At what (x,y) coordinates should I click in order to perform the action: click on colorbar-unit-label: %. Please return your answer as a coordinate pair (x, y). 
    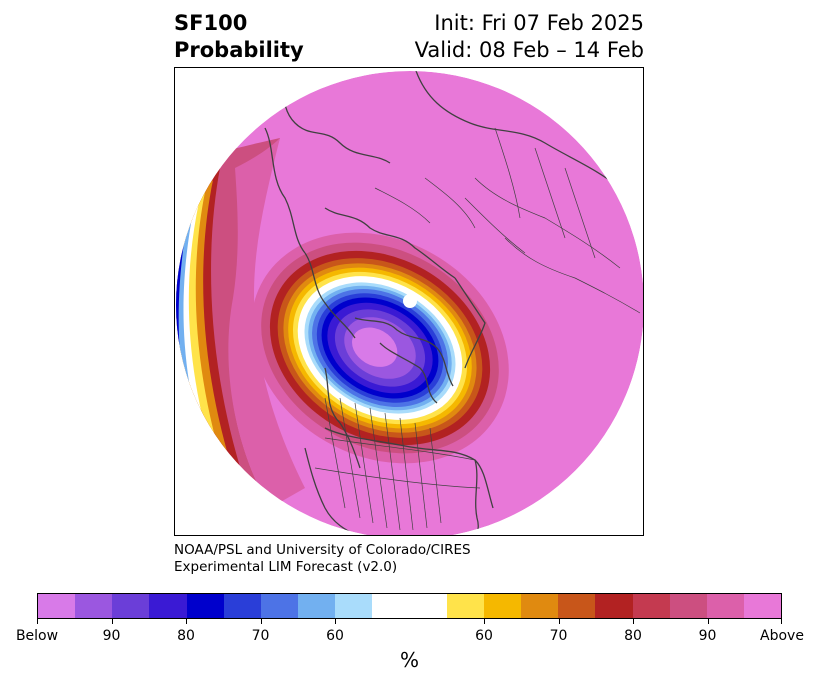
    Looking at the image, I should click on (409, 660).